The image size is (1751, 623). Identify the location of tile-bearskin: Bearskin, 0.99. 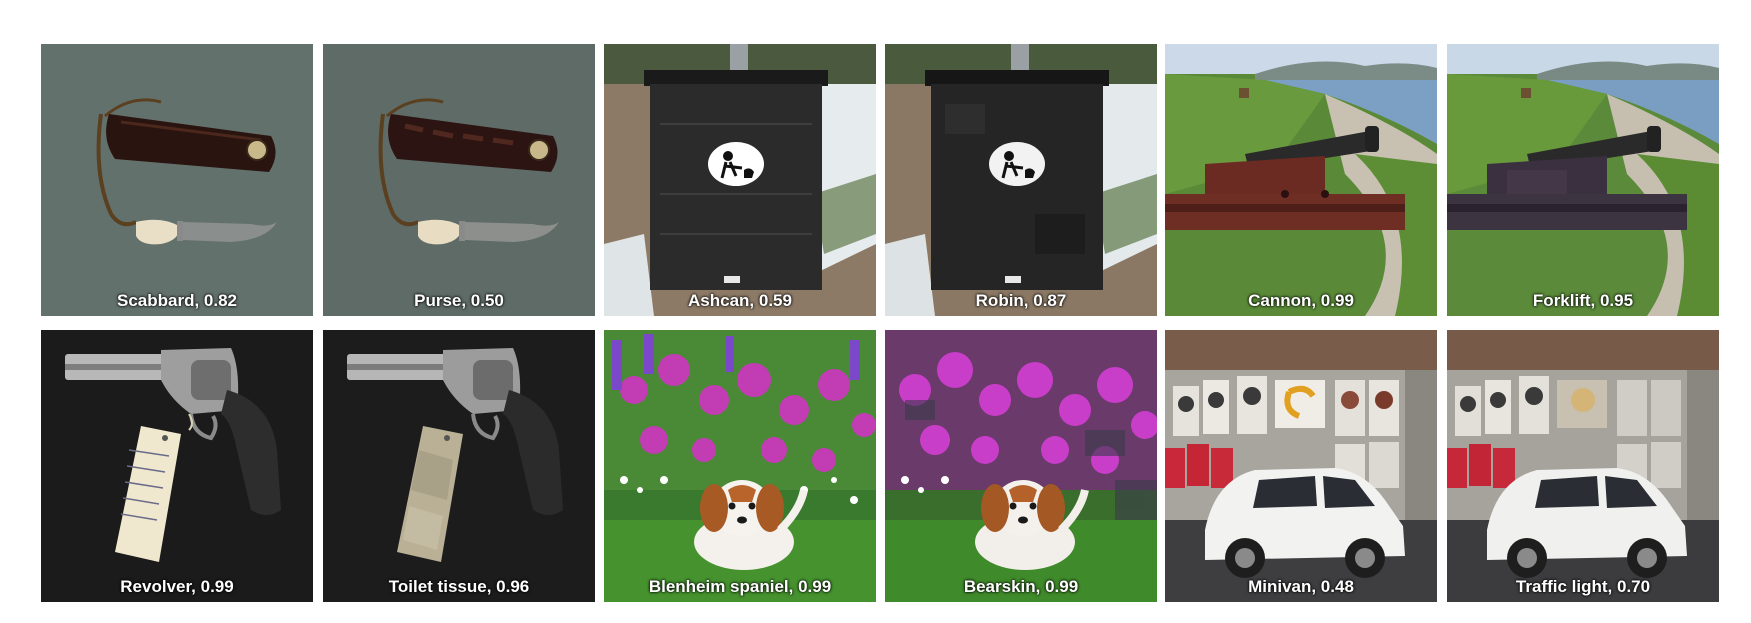
(1021, 466).